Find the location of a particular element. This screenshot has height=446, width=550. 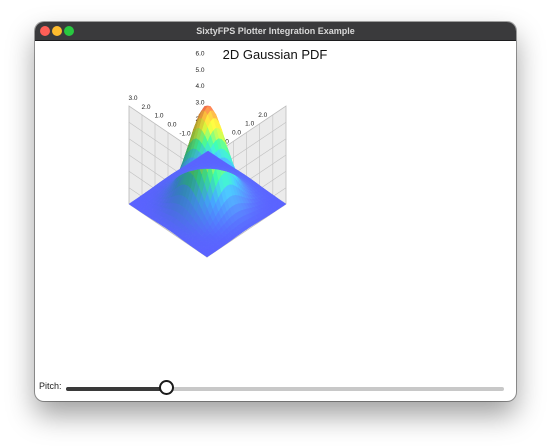

minimize-window-button is located at coordinates (57, 31).